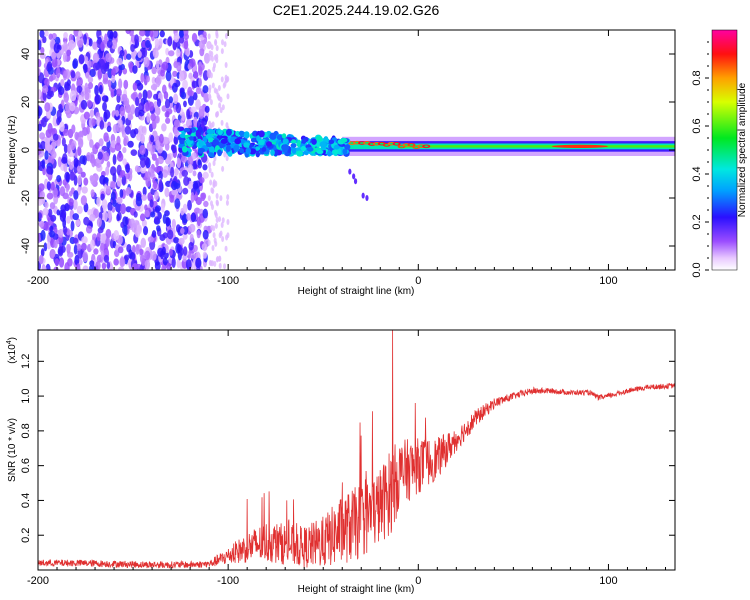 The height and width of the screenshot is (600, 750). What do you see at coordinates (697, 77) in the screenshot?
I see `colorbar-tick-label: 0.8` at bounding box center [697, 77].